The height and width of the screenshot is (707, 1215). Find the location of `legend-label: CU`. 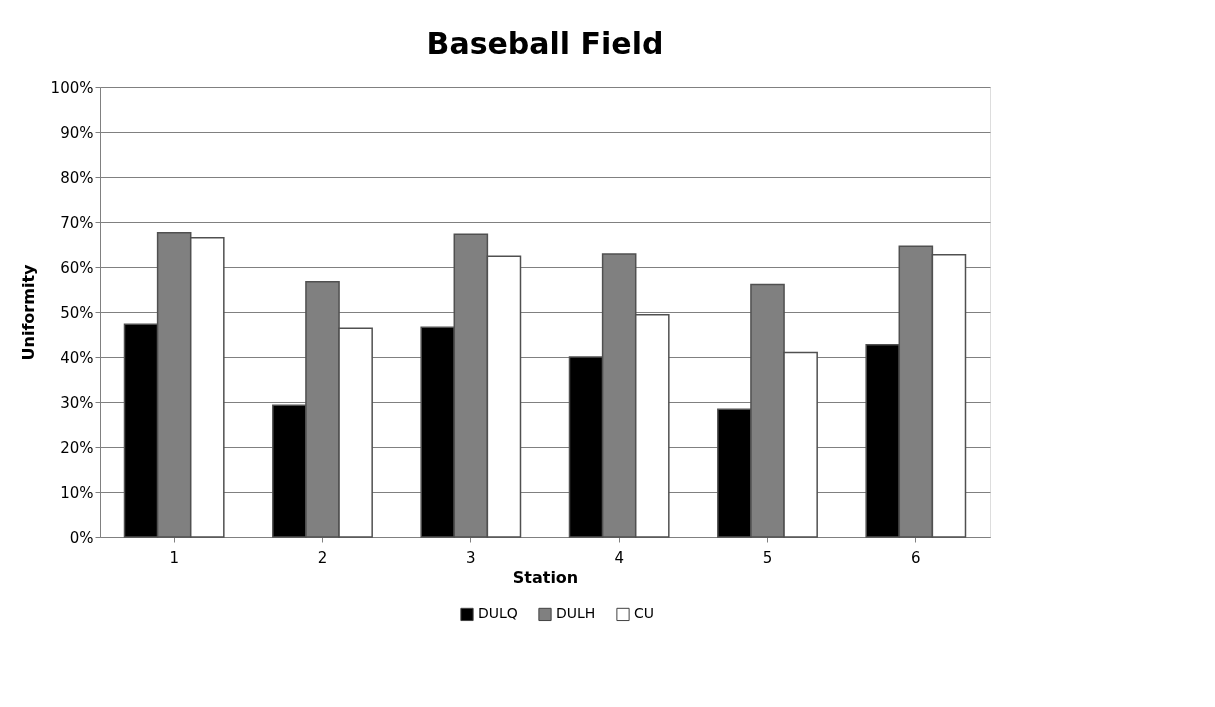

legend-label: CU is located at coordinates (644, 613).